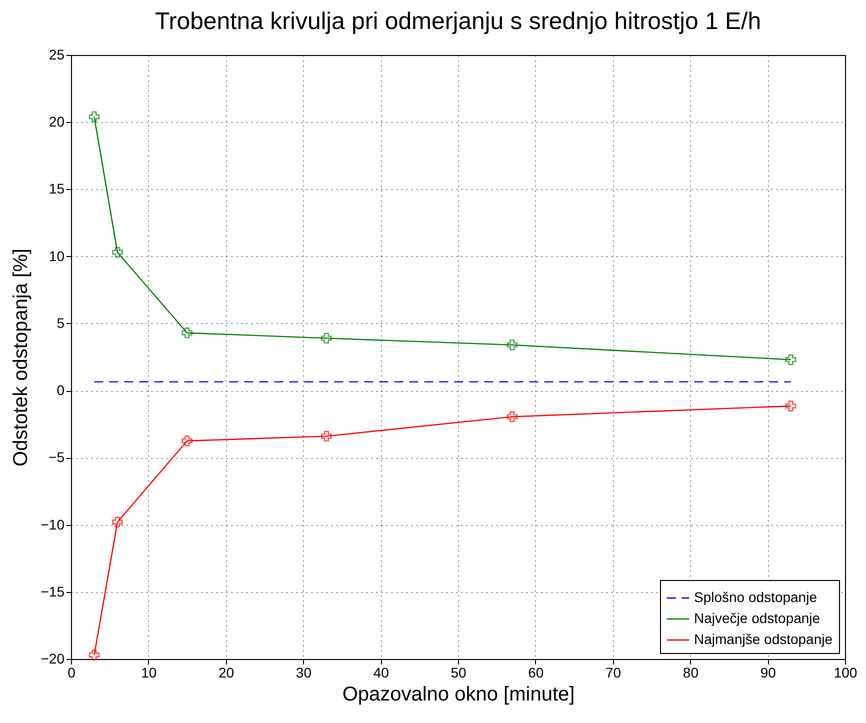 This screenshot has width=866, height=723. I want to click on x-tick-label: 0, so click(72, 672).